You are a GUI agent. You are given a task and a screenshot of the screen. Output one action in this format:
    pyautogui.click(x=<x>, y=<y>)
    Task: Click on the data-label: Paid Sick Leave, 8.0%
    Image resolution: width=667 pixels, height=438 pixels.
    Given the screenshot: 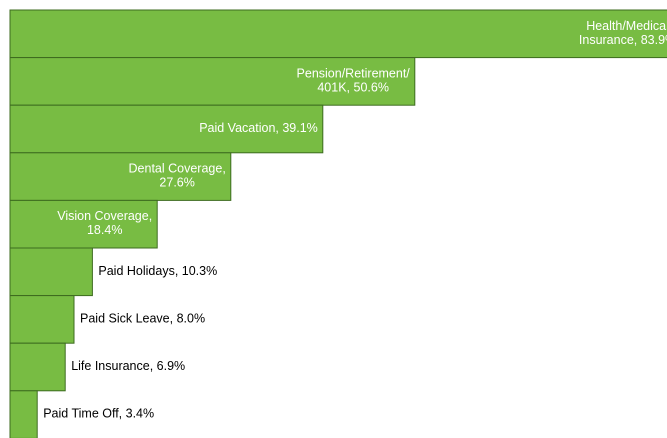 What is the action you would take?
    pyautogui.click(x=142, y=319)
    